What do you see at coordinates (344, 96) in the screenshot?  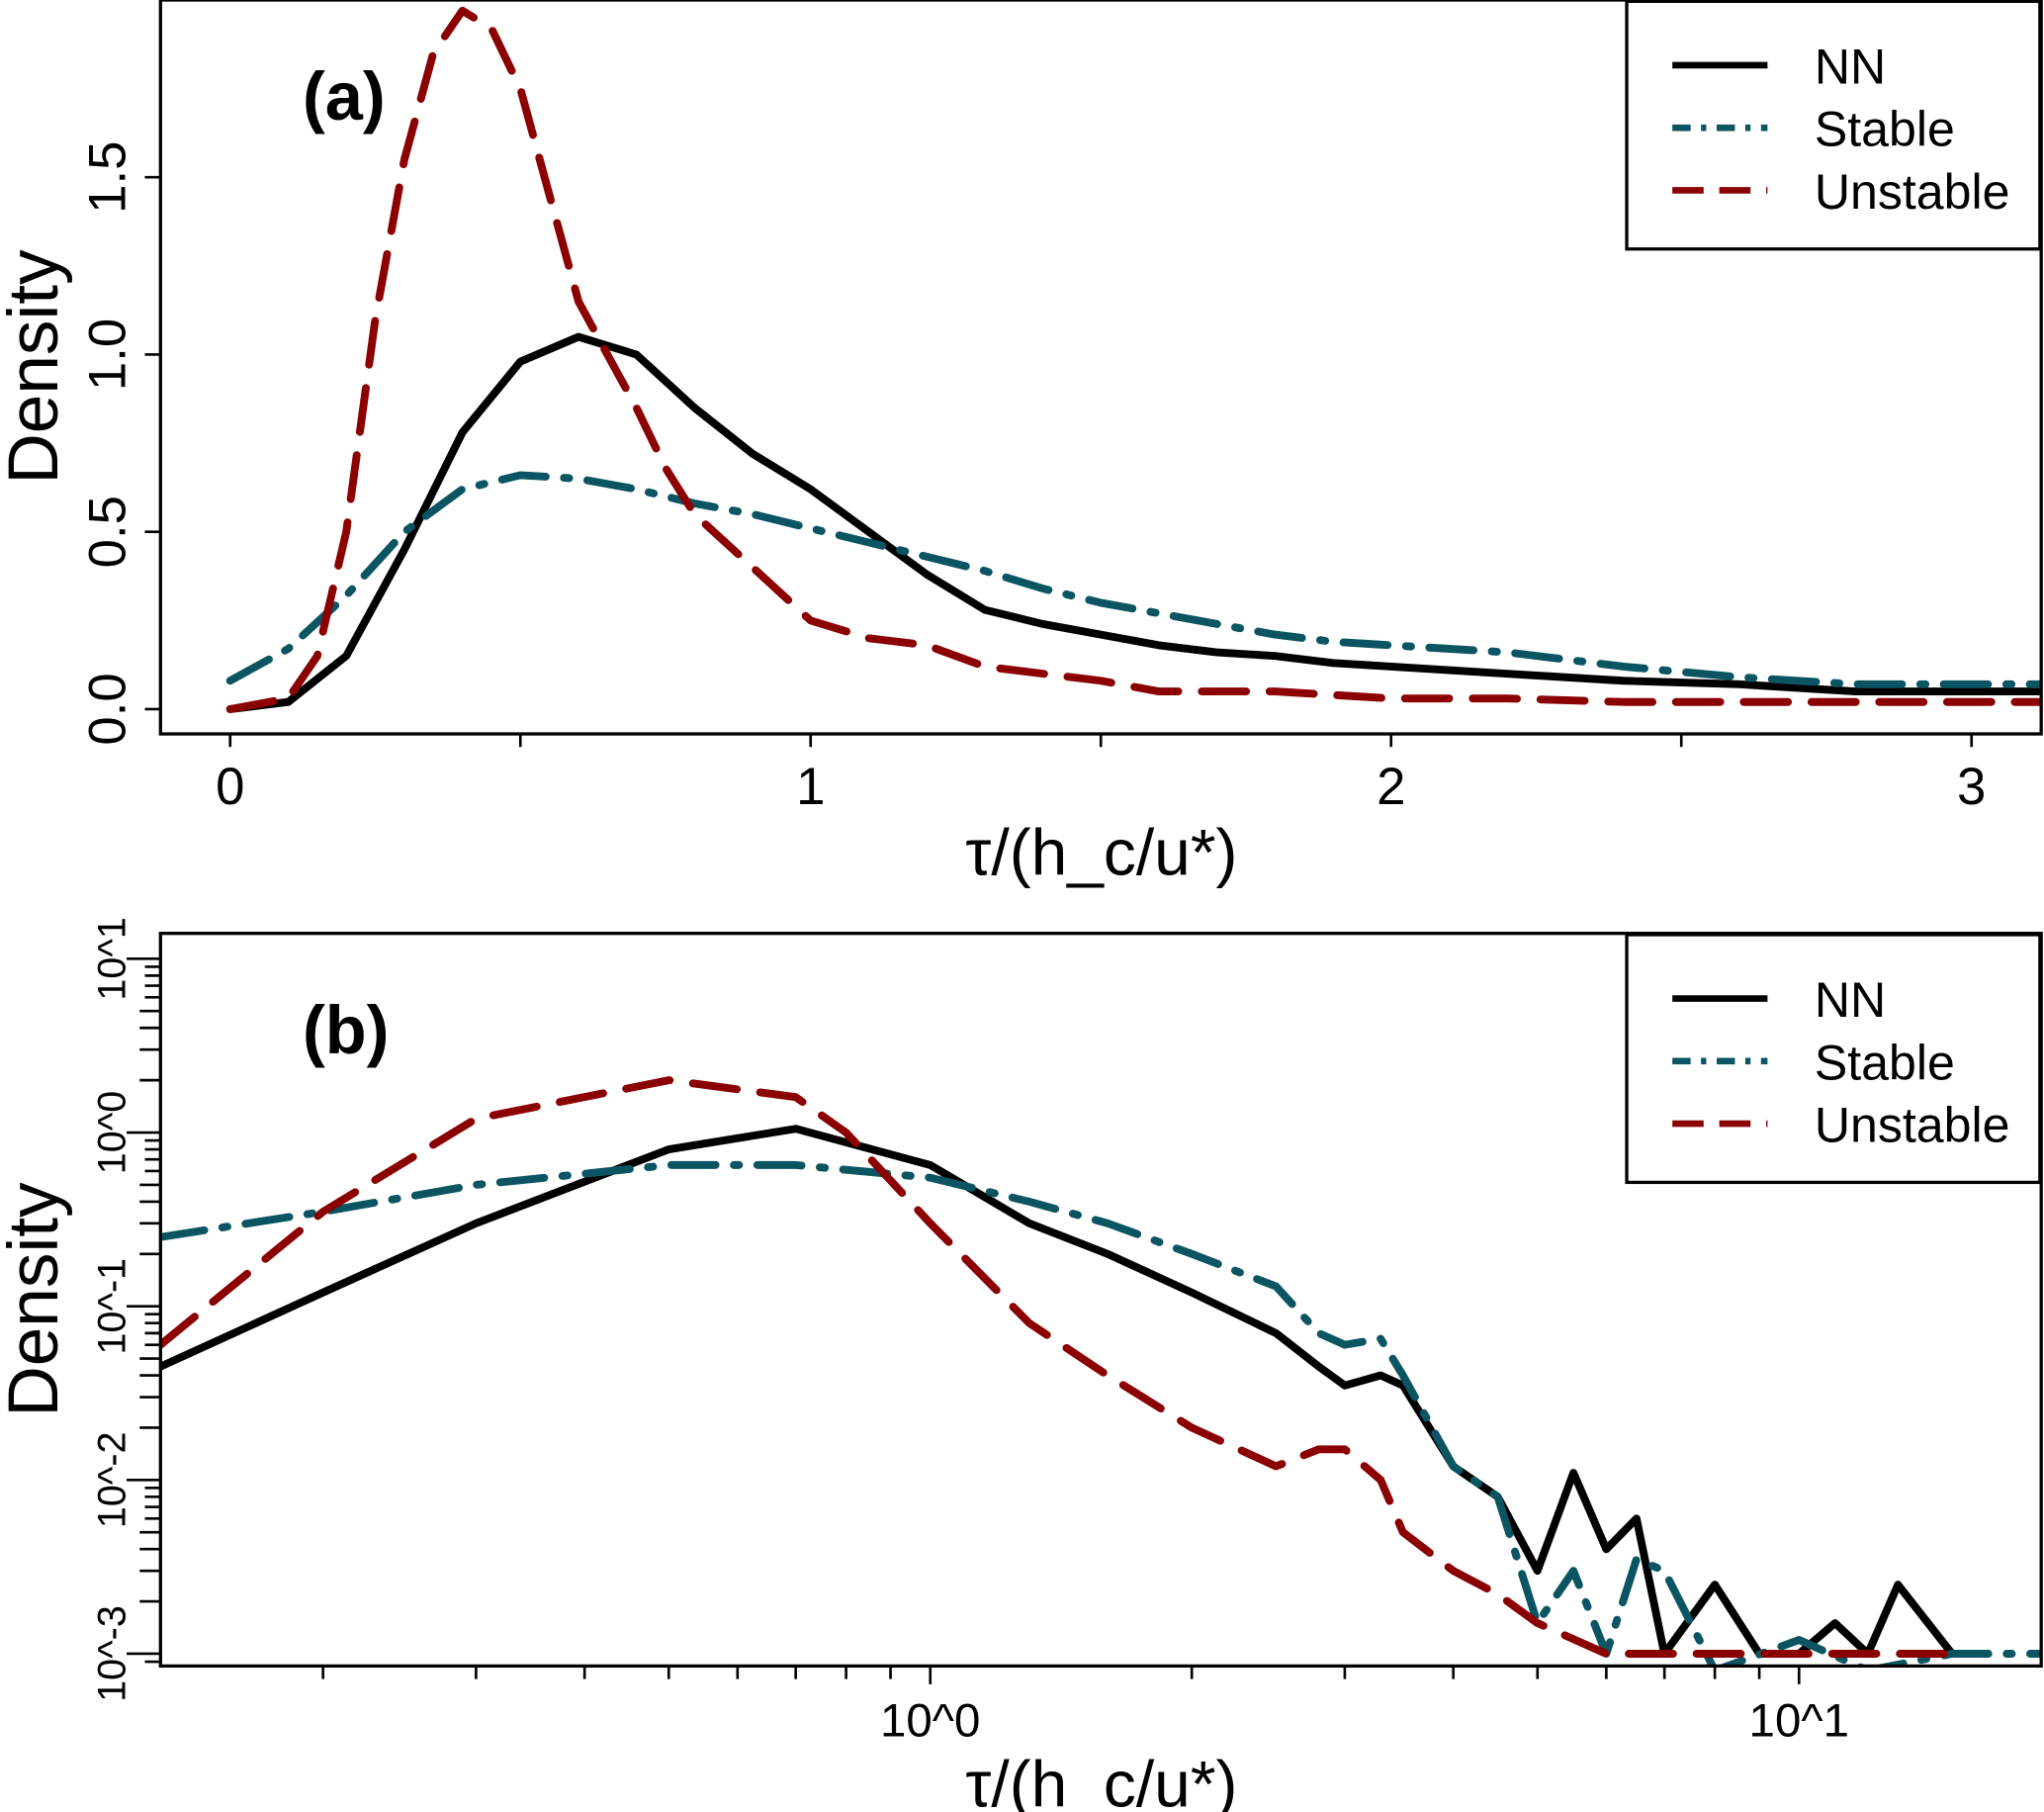 I see `panel-label: (a)` at bounding box center [344, 96].